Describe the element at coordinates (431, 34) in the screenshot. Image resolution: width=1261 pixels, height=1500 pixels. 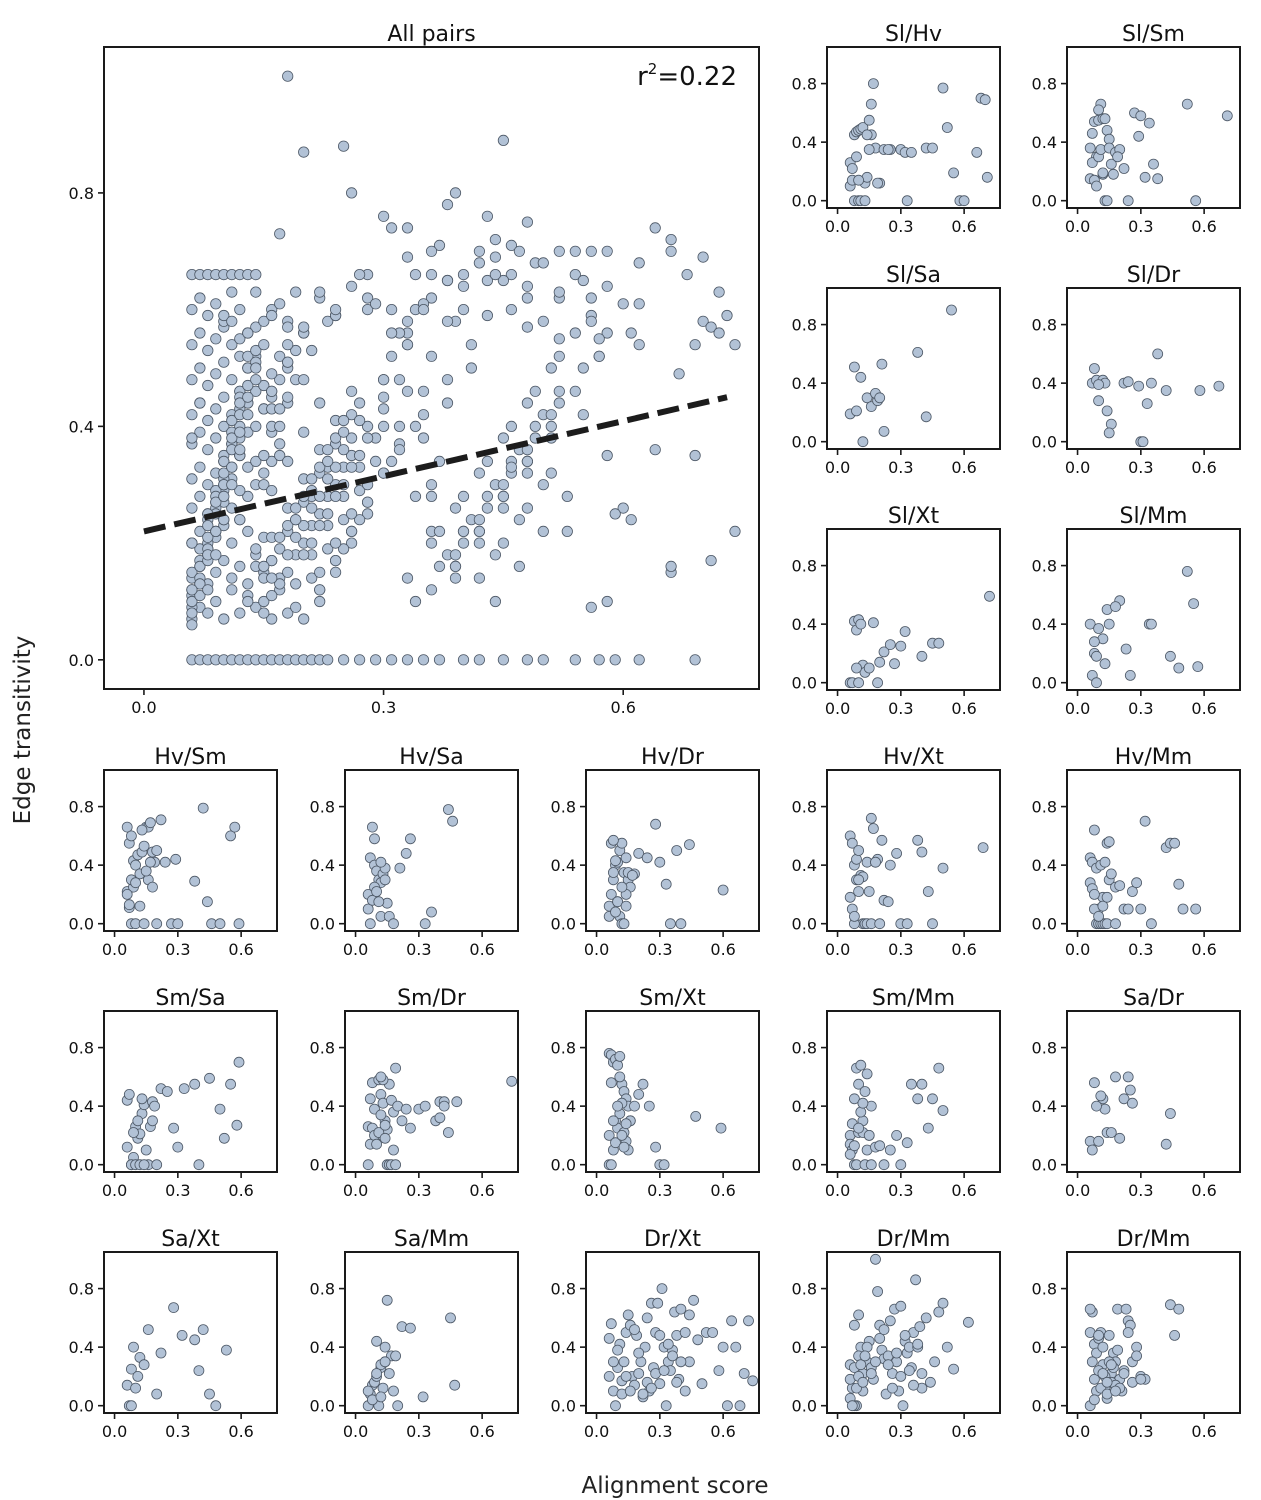
I see `panel-title: All pairs` at that location.